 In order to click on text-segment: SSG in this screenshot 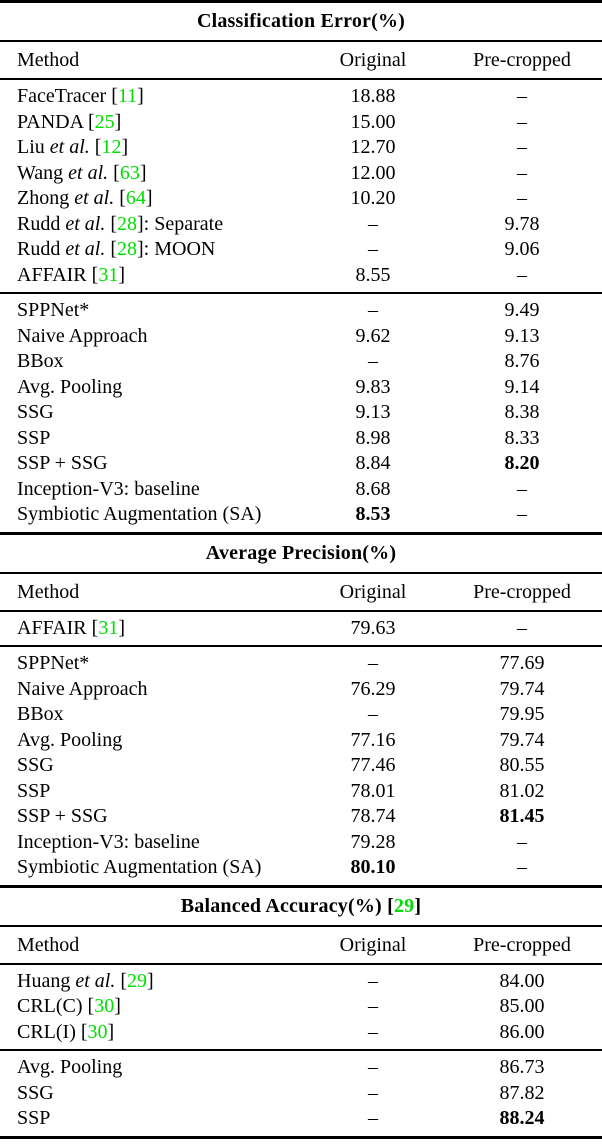, I will do `click(35, 412)`.